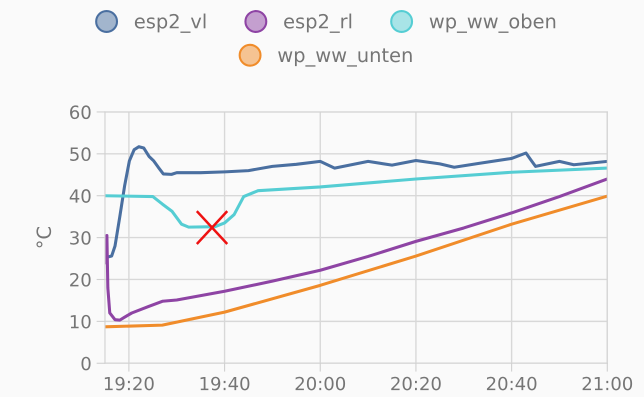  I want to click on y-tick-label: 30, so click(80, 238).